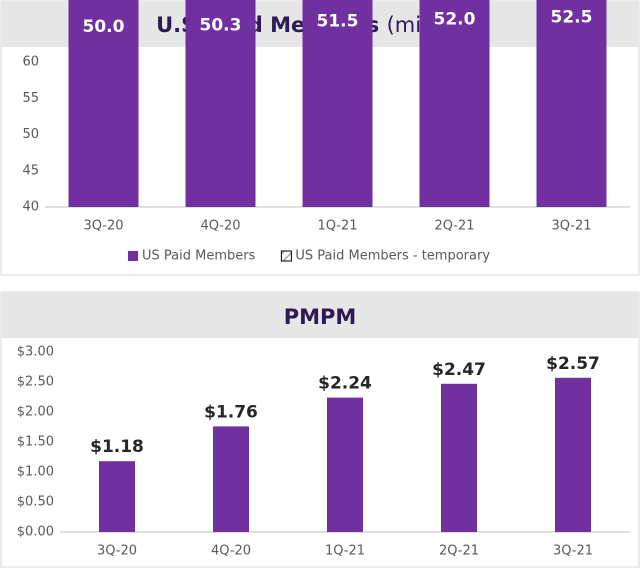  What do you see at coordinates (30, 62) in the screenshot?
I see `y-tick-label: 60` at bounding box center [30, 62].